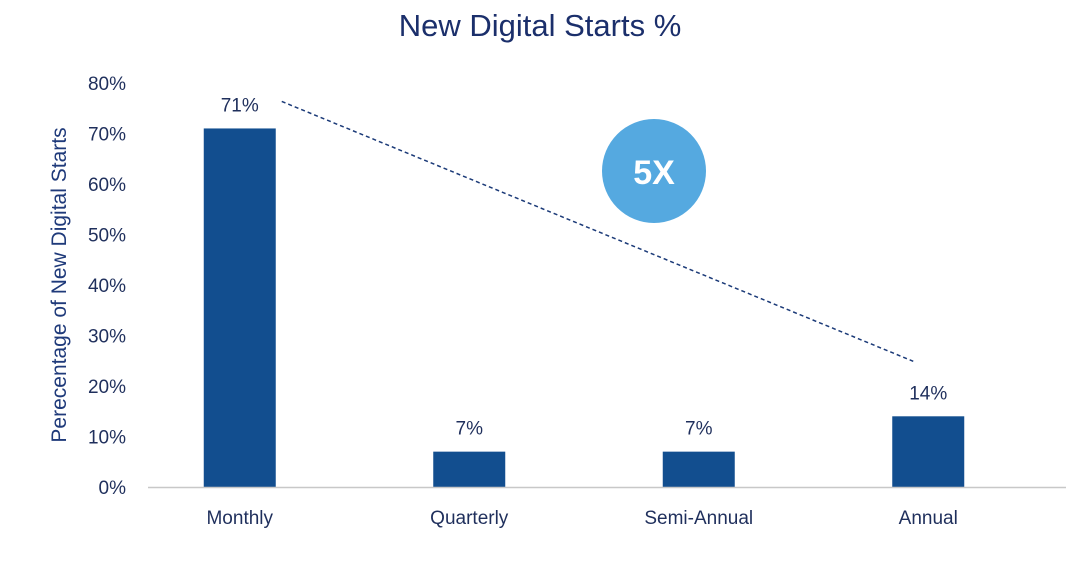  I want to click on category-label: Monthly, so click(239, 518).